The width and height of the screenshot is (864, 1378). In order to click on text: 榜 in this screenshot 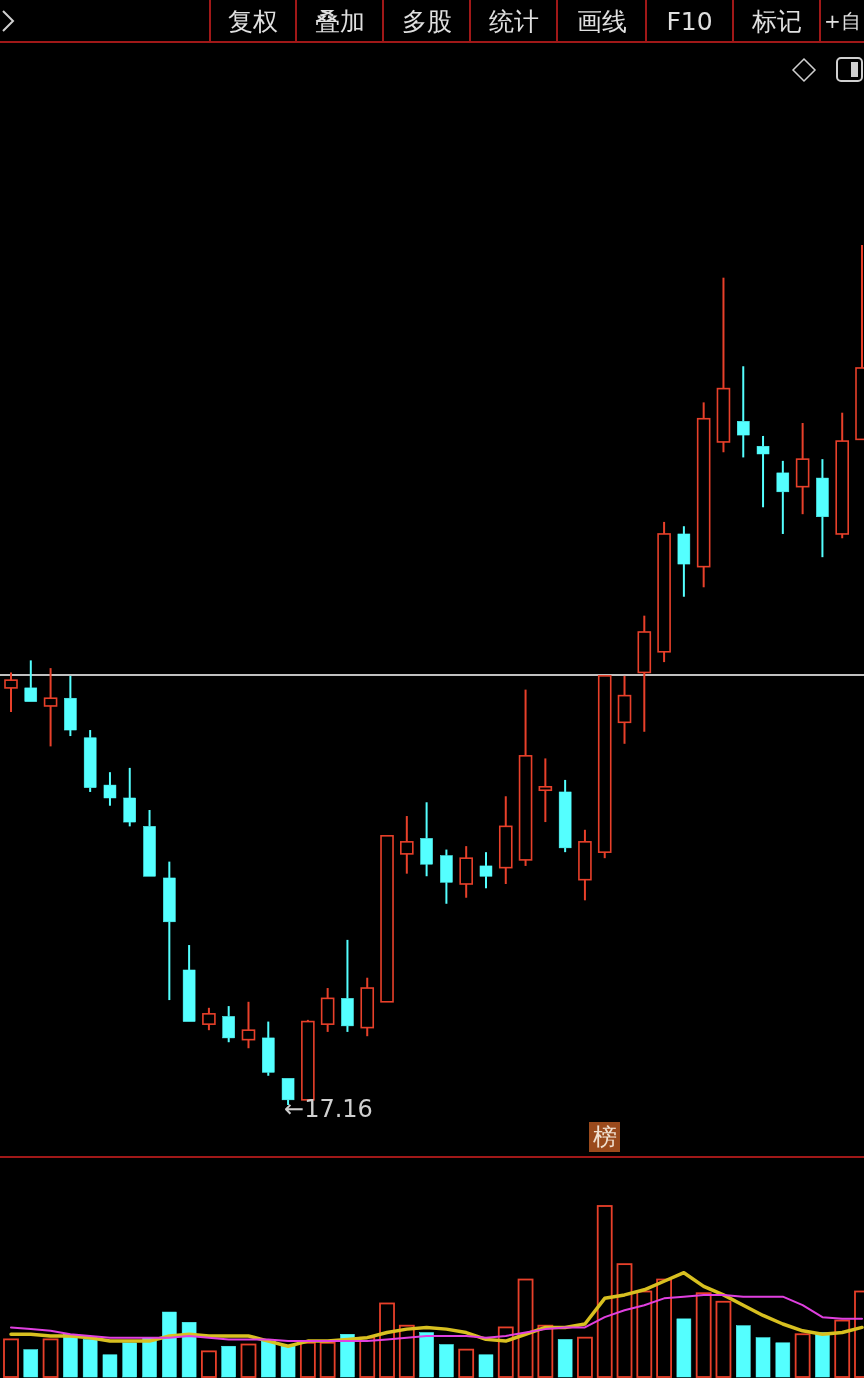, I will do `click(604, 1137)`.